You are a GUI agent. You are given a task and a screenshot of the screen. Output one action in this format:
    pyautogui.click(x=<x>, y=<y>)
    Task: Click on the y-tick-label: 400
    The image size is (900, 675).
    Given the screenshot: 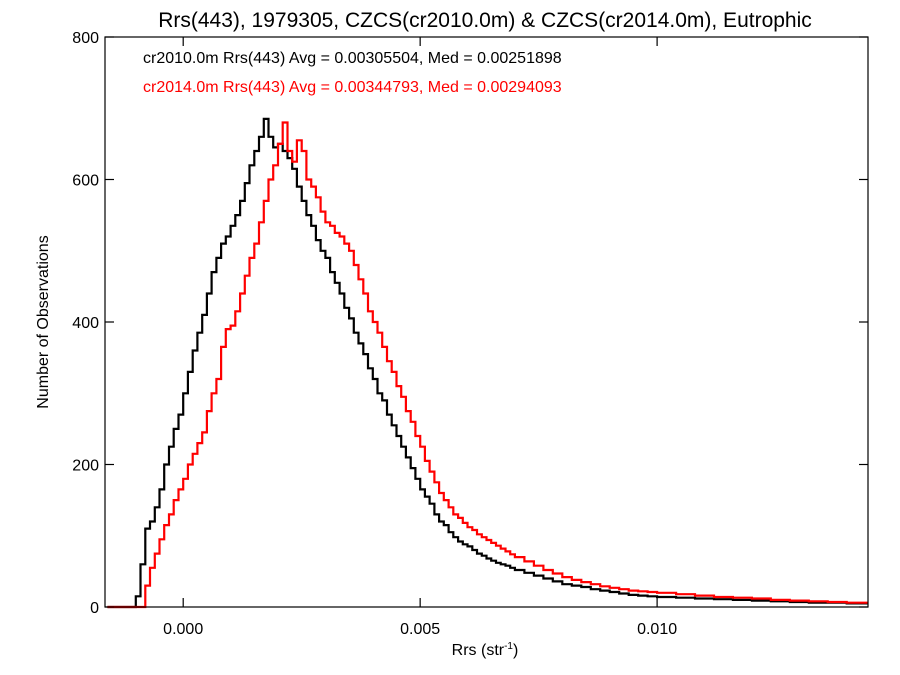 What is the action you would take?
    pyautogui.click(x=85, y=323)
    